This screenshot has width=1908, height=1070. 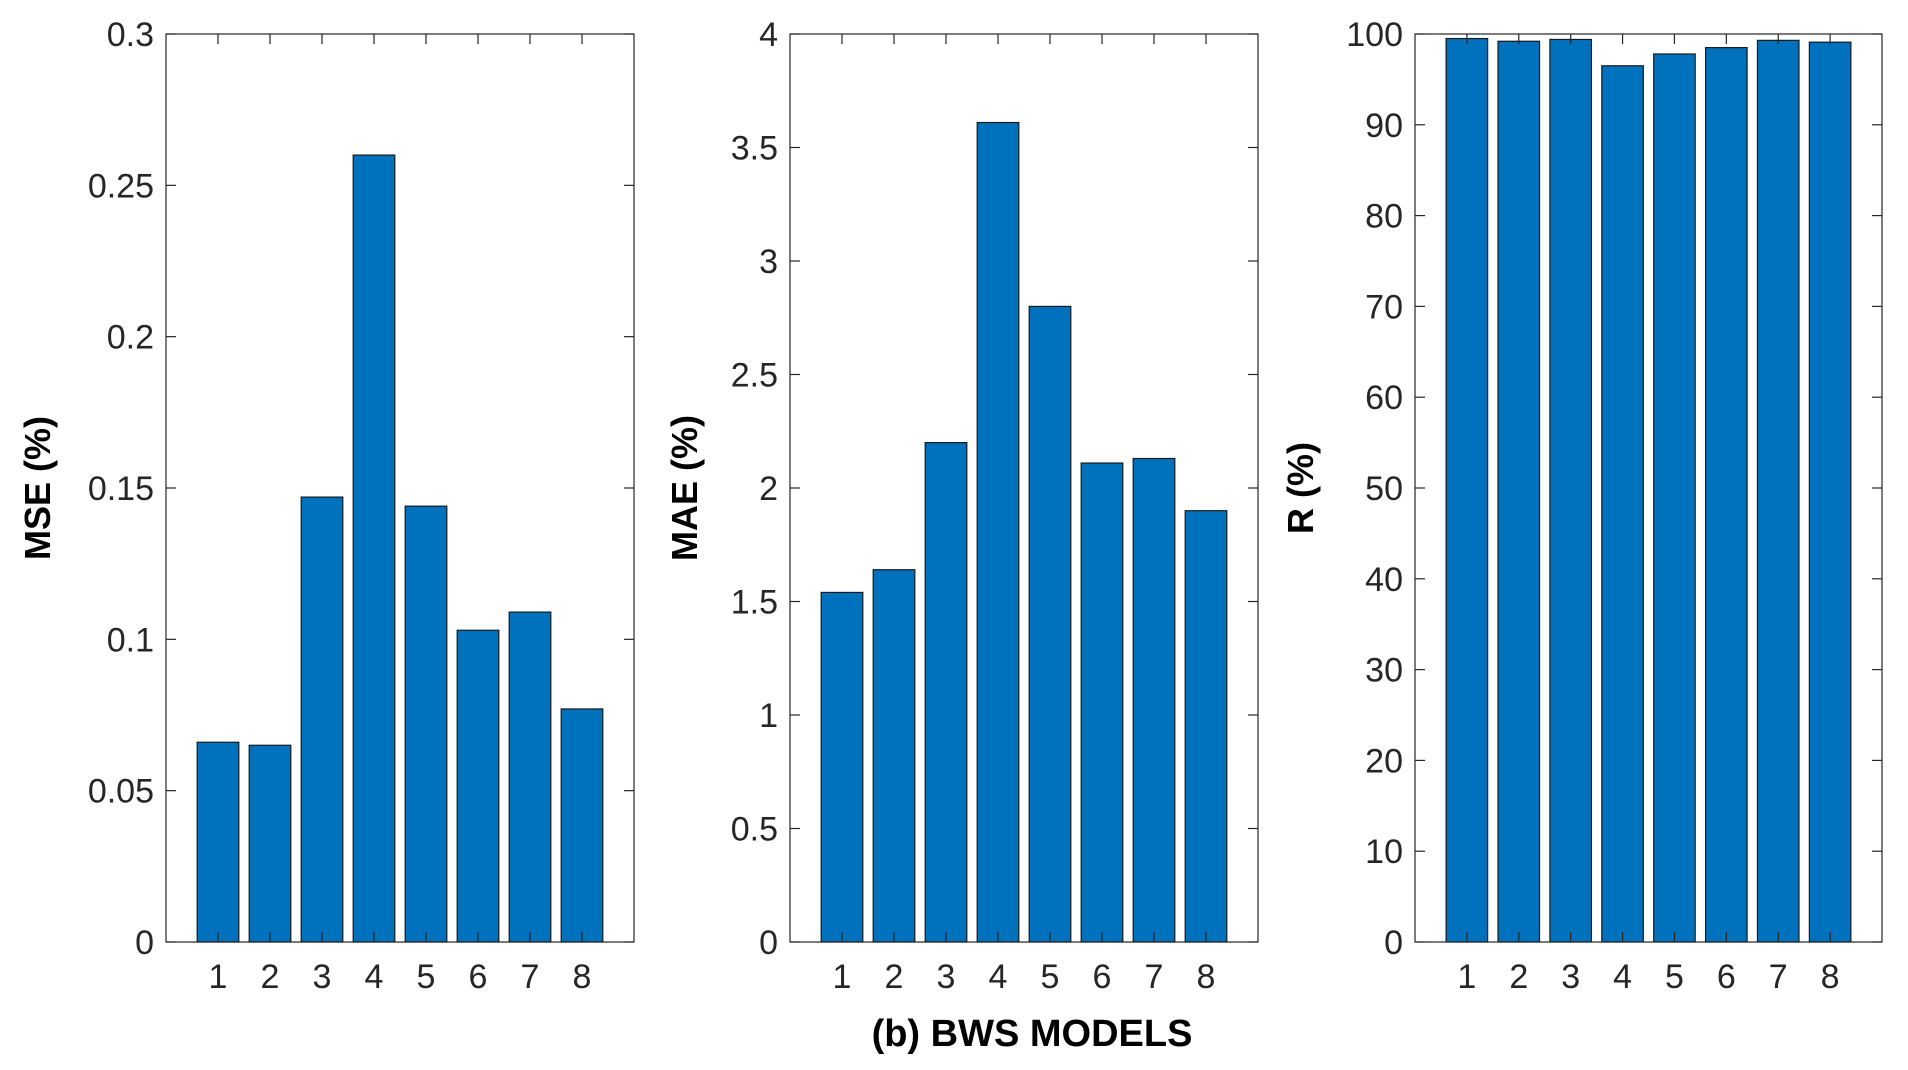 I want to click on mae-ytick-label: 2, so click(x=768, y=489).